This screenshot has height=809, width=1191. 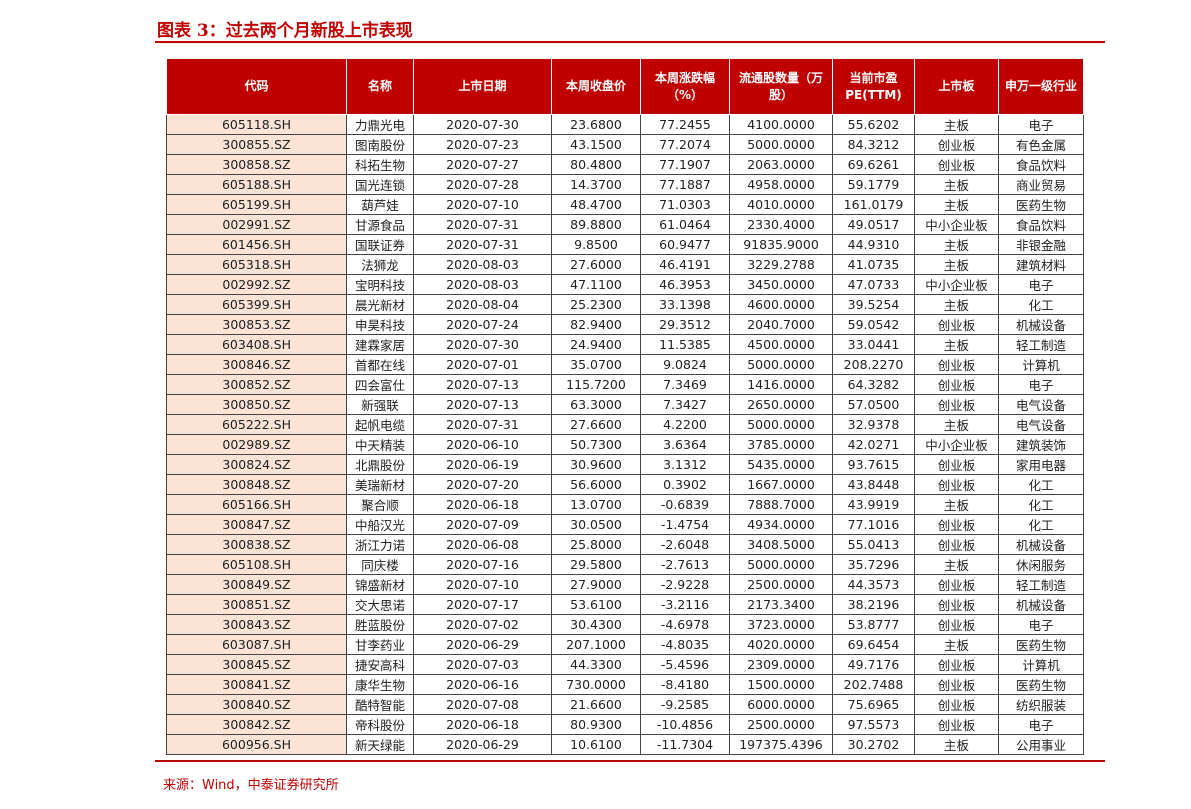 I want to click on table-cell: 49.7176, so click(x=873, y=664).